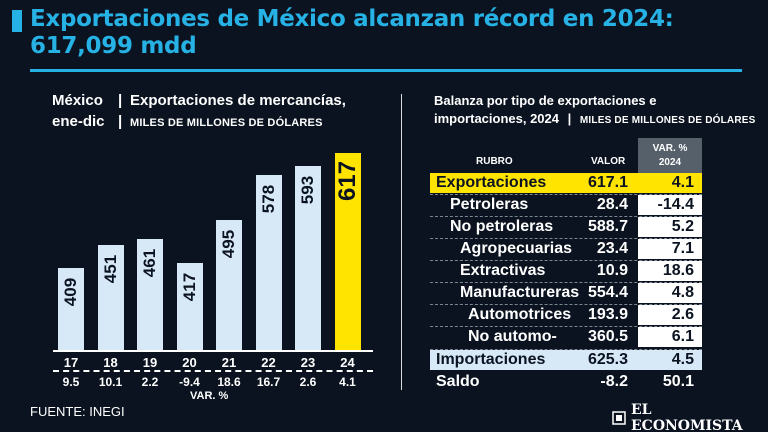 This screenshot has width=768, height=432. What do you see at coordinates (110, 382) in the screenshot?
I see `var-pct-label: 10.1` at bounding box center [110, 382].